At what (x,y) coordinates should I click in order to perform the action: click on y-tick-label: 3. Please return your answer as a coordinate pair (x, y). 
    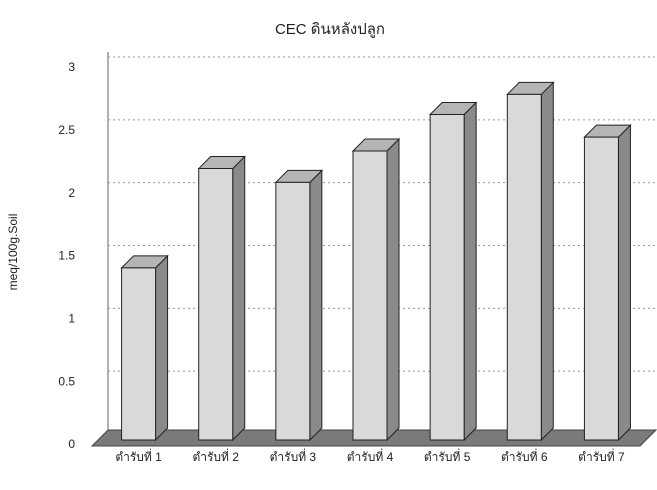
    Looking at the image, I should click on (71, 67).